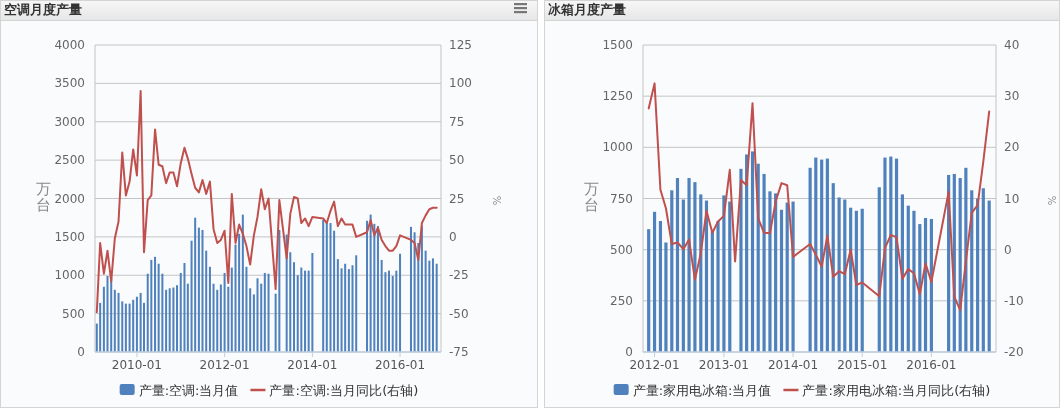 The image size is (1060, 408). What do you see at coordinates (459, 313) in the screenshot?
I see `y2-tick-label: -50` at bounding box center [459, 313].